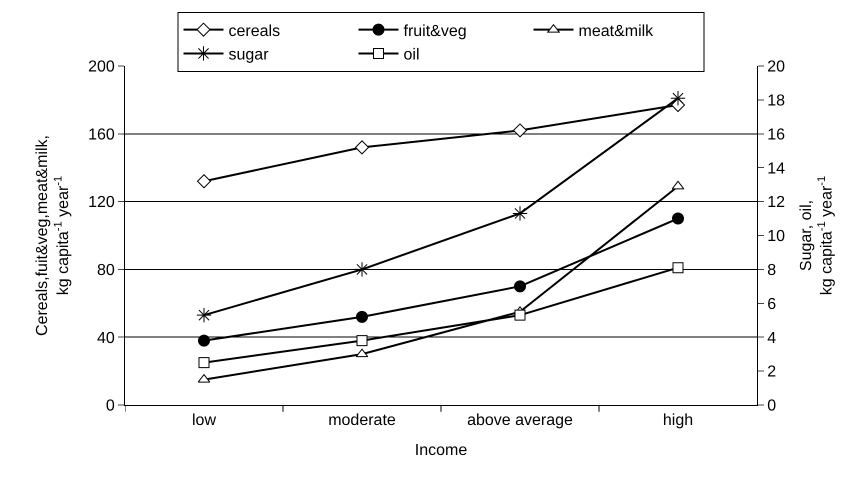  I want to click on y-tick-label: 120, so click(101, 203).